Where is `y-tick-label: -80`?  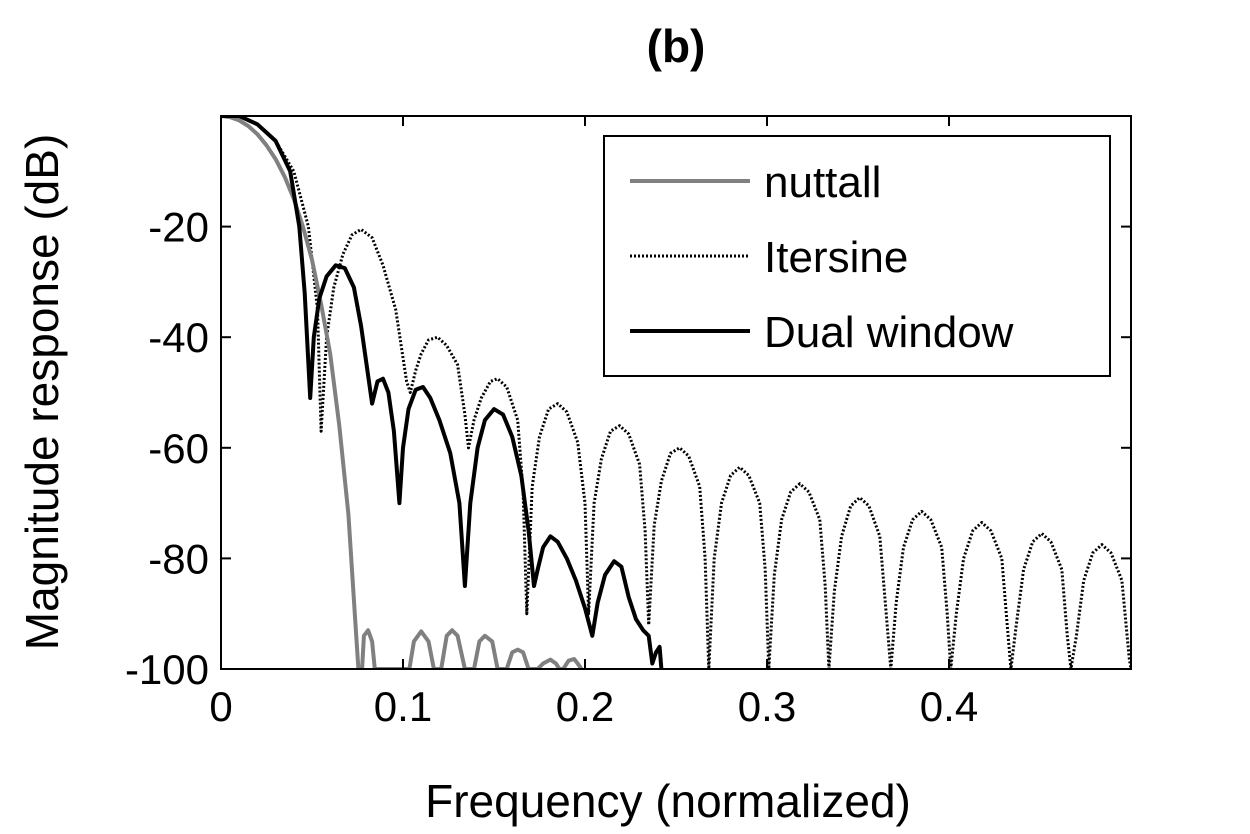
y-tick-label: -80 is located at coordinates (178, 558).